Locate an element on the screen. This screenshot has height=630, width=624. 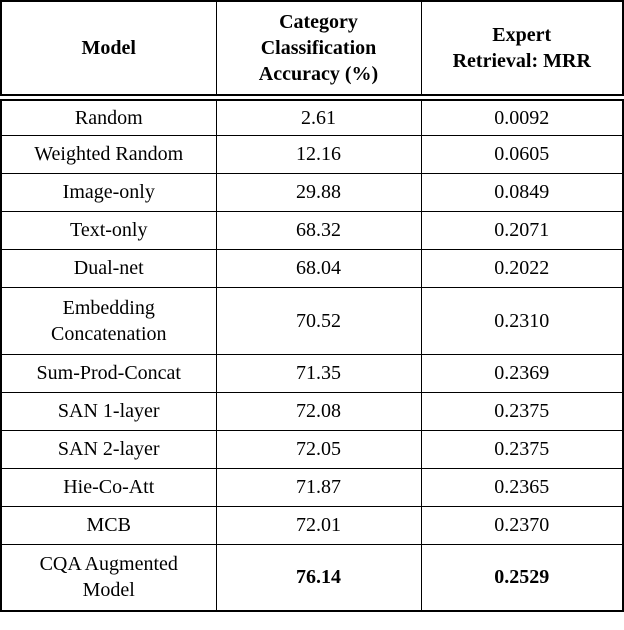
mrr-cell-best: 0.2529 is located at coordinates (522, 577).